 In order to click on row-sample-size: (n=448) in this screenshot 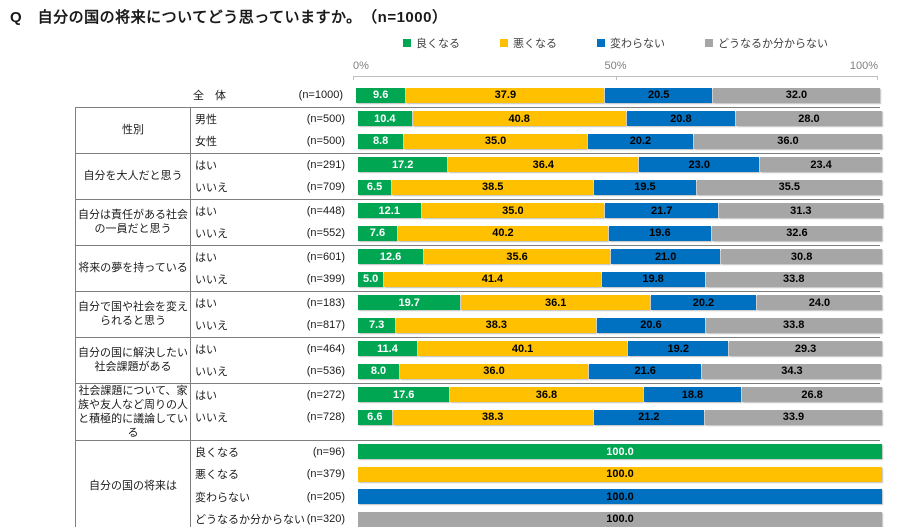, I will do `click(325, 210)`.